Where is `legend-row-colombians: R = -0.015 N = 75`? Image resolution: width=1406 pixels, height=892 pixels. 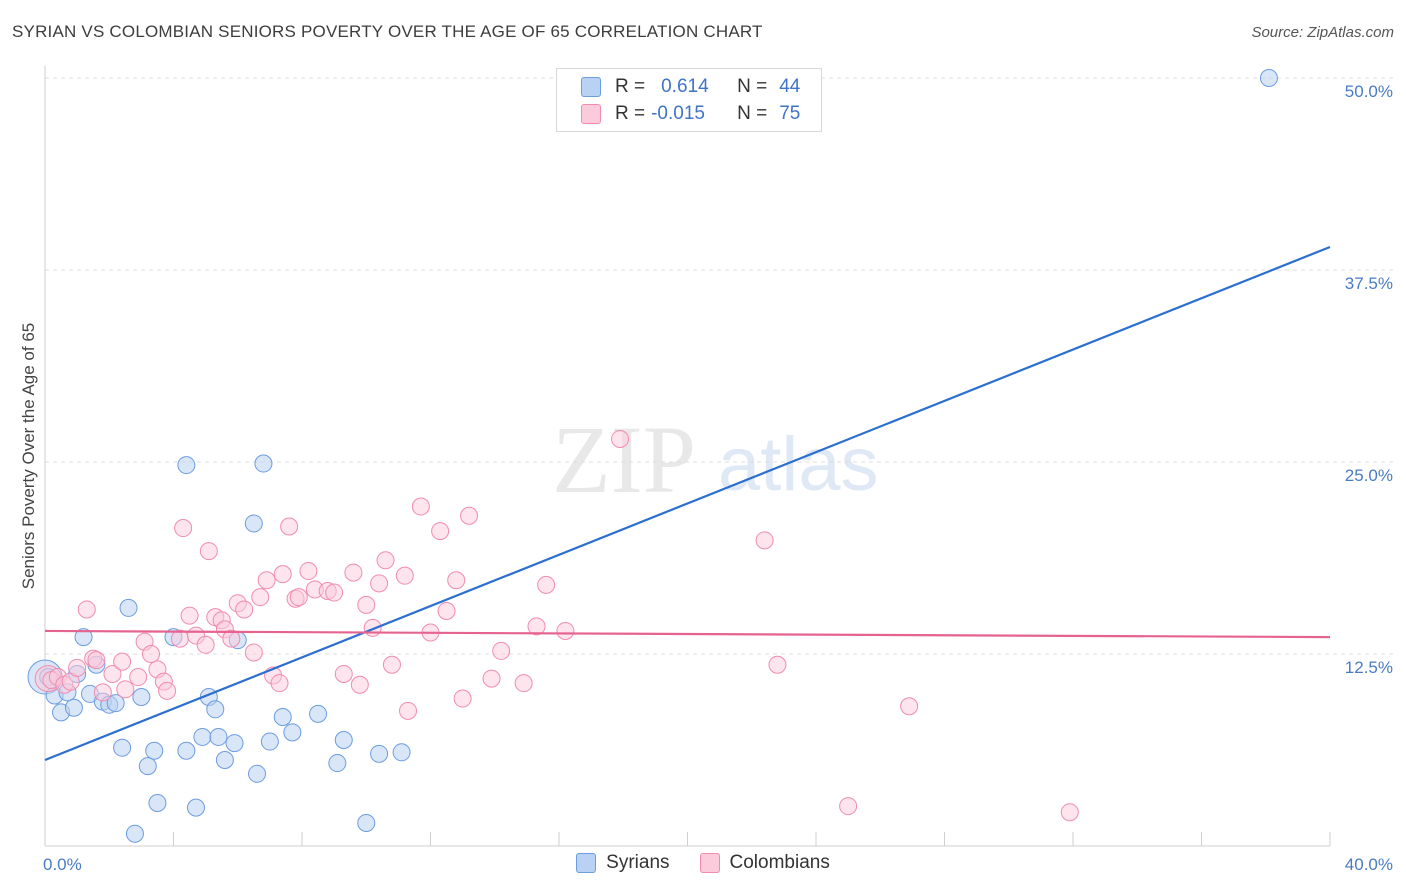
legend-row-colombians: R = -0.015 N = 75 is located at coordinates (690, 114).